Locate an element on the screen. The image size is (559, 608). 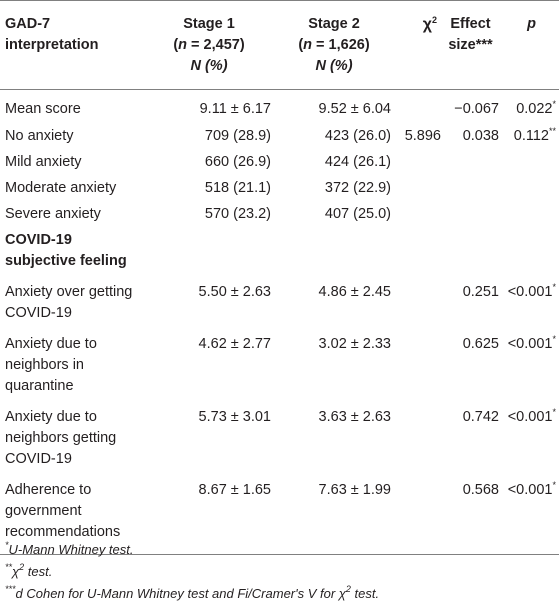
row-label: Mean score is located at coordinates (43, 109).